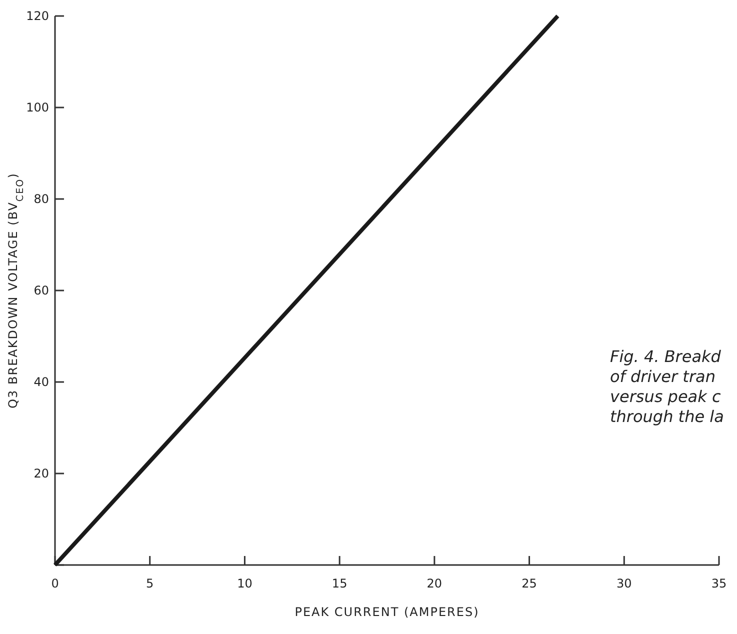 The width and height of the screenshot is (737, 634). What do you see at coordinates (37, 15) in the screenshot?
I see `y-tick-label: 120` at bounding box center [37, 15].